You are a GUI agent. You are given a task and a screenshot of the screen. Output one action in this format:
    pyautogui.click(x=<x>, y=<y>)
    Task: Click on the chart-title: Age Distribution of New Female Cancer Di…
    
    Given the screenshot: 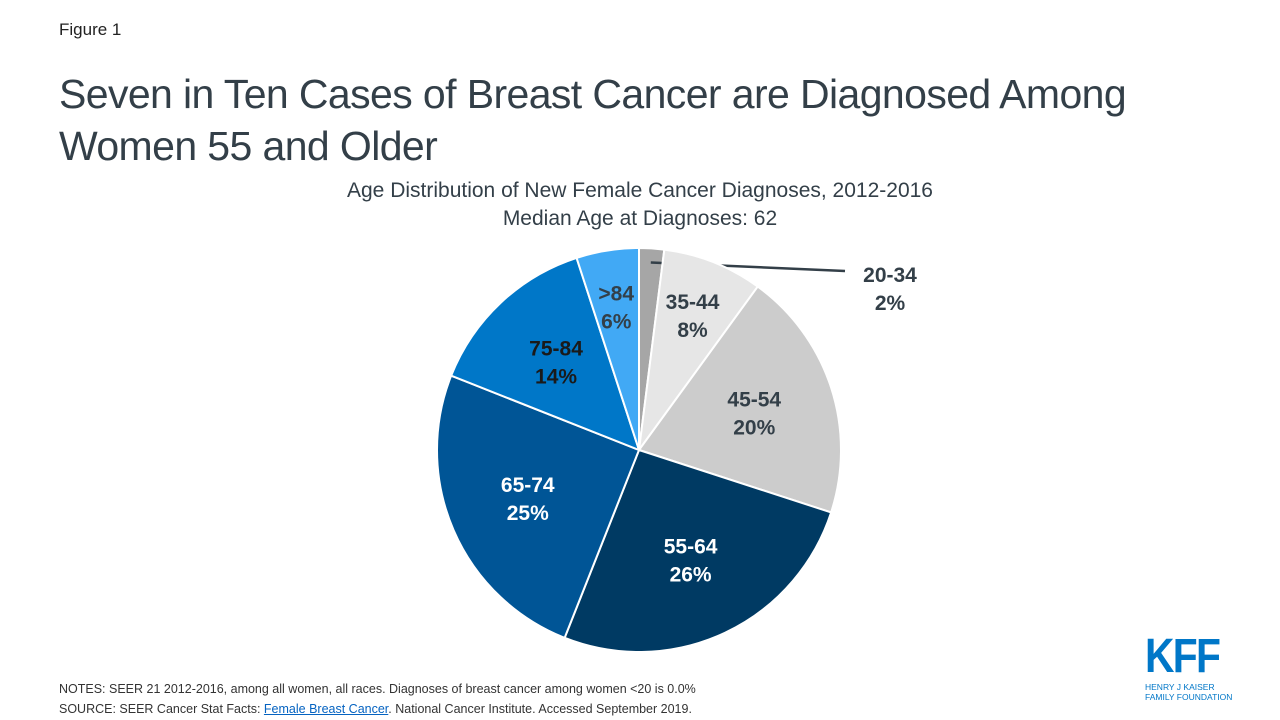 What is the action you would take?
    pyautogui.click(x=640, y=190)
    